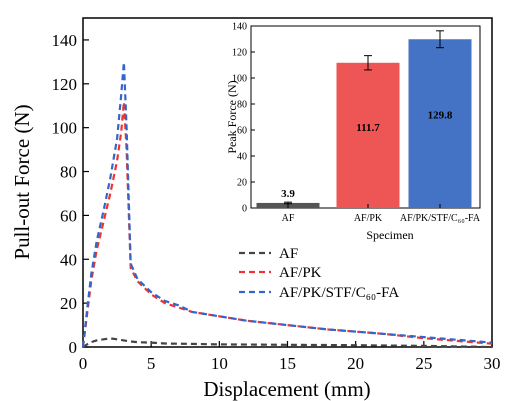  Describe the element at coordinates (242, 105) in the screenshot. I see `inset-y-tick-label: 80` at that location.